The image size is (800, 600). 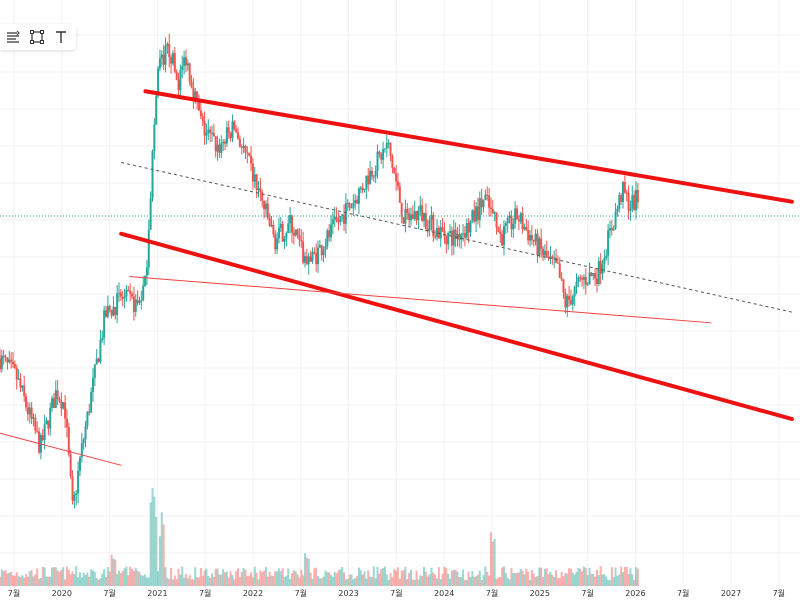 What do you see at coordinates (37, 37) in the screenshot?
I see `rectangle-tool-icon` at bounding box center [37, 37].